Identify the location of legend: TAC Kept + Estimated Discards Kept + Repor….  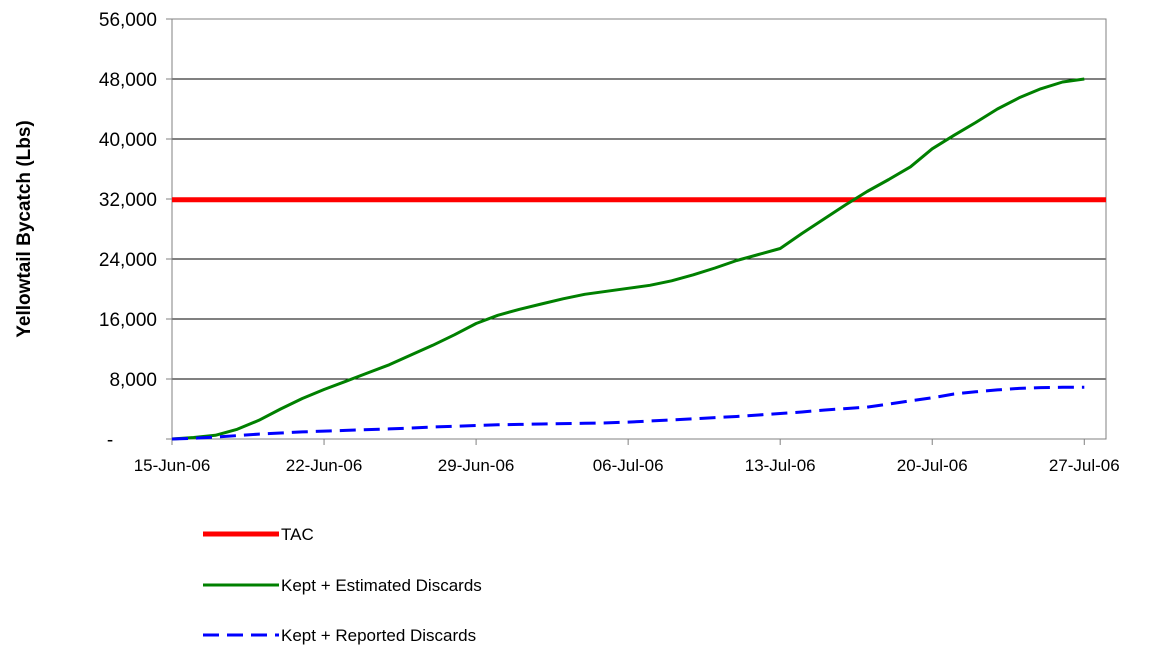
(342, 585).